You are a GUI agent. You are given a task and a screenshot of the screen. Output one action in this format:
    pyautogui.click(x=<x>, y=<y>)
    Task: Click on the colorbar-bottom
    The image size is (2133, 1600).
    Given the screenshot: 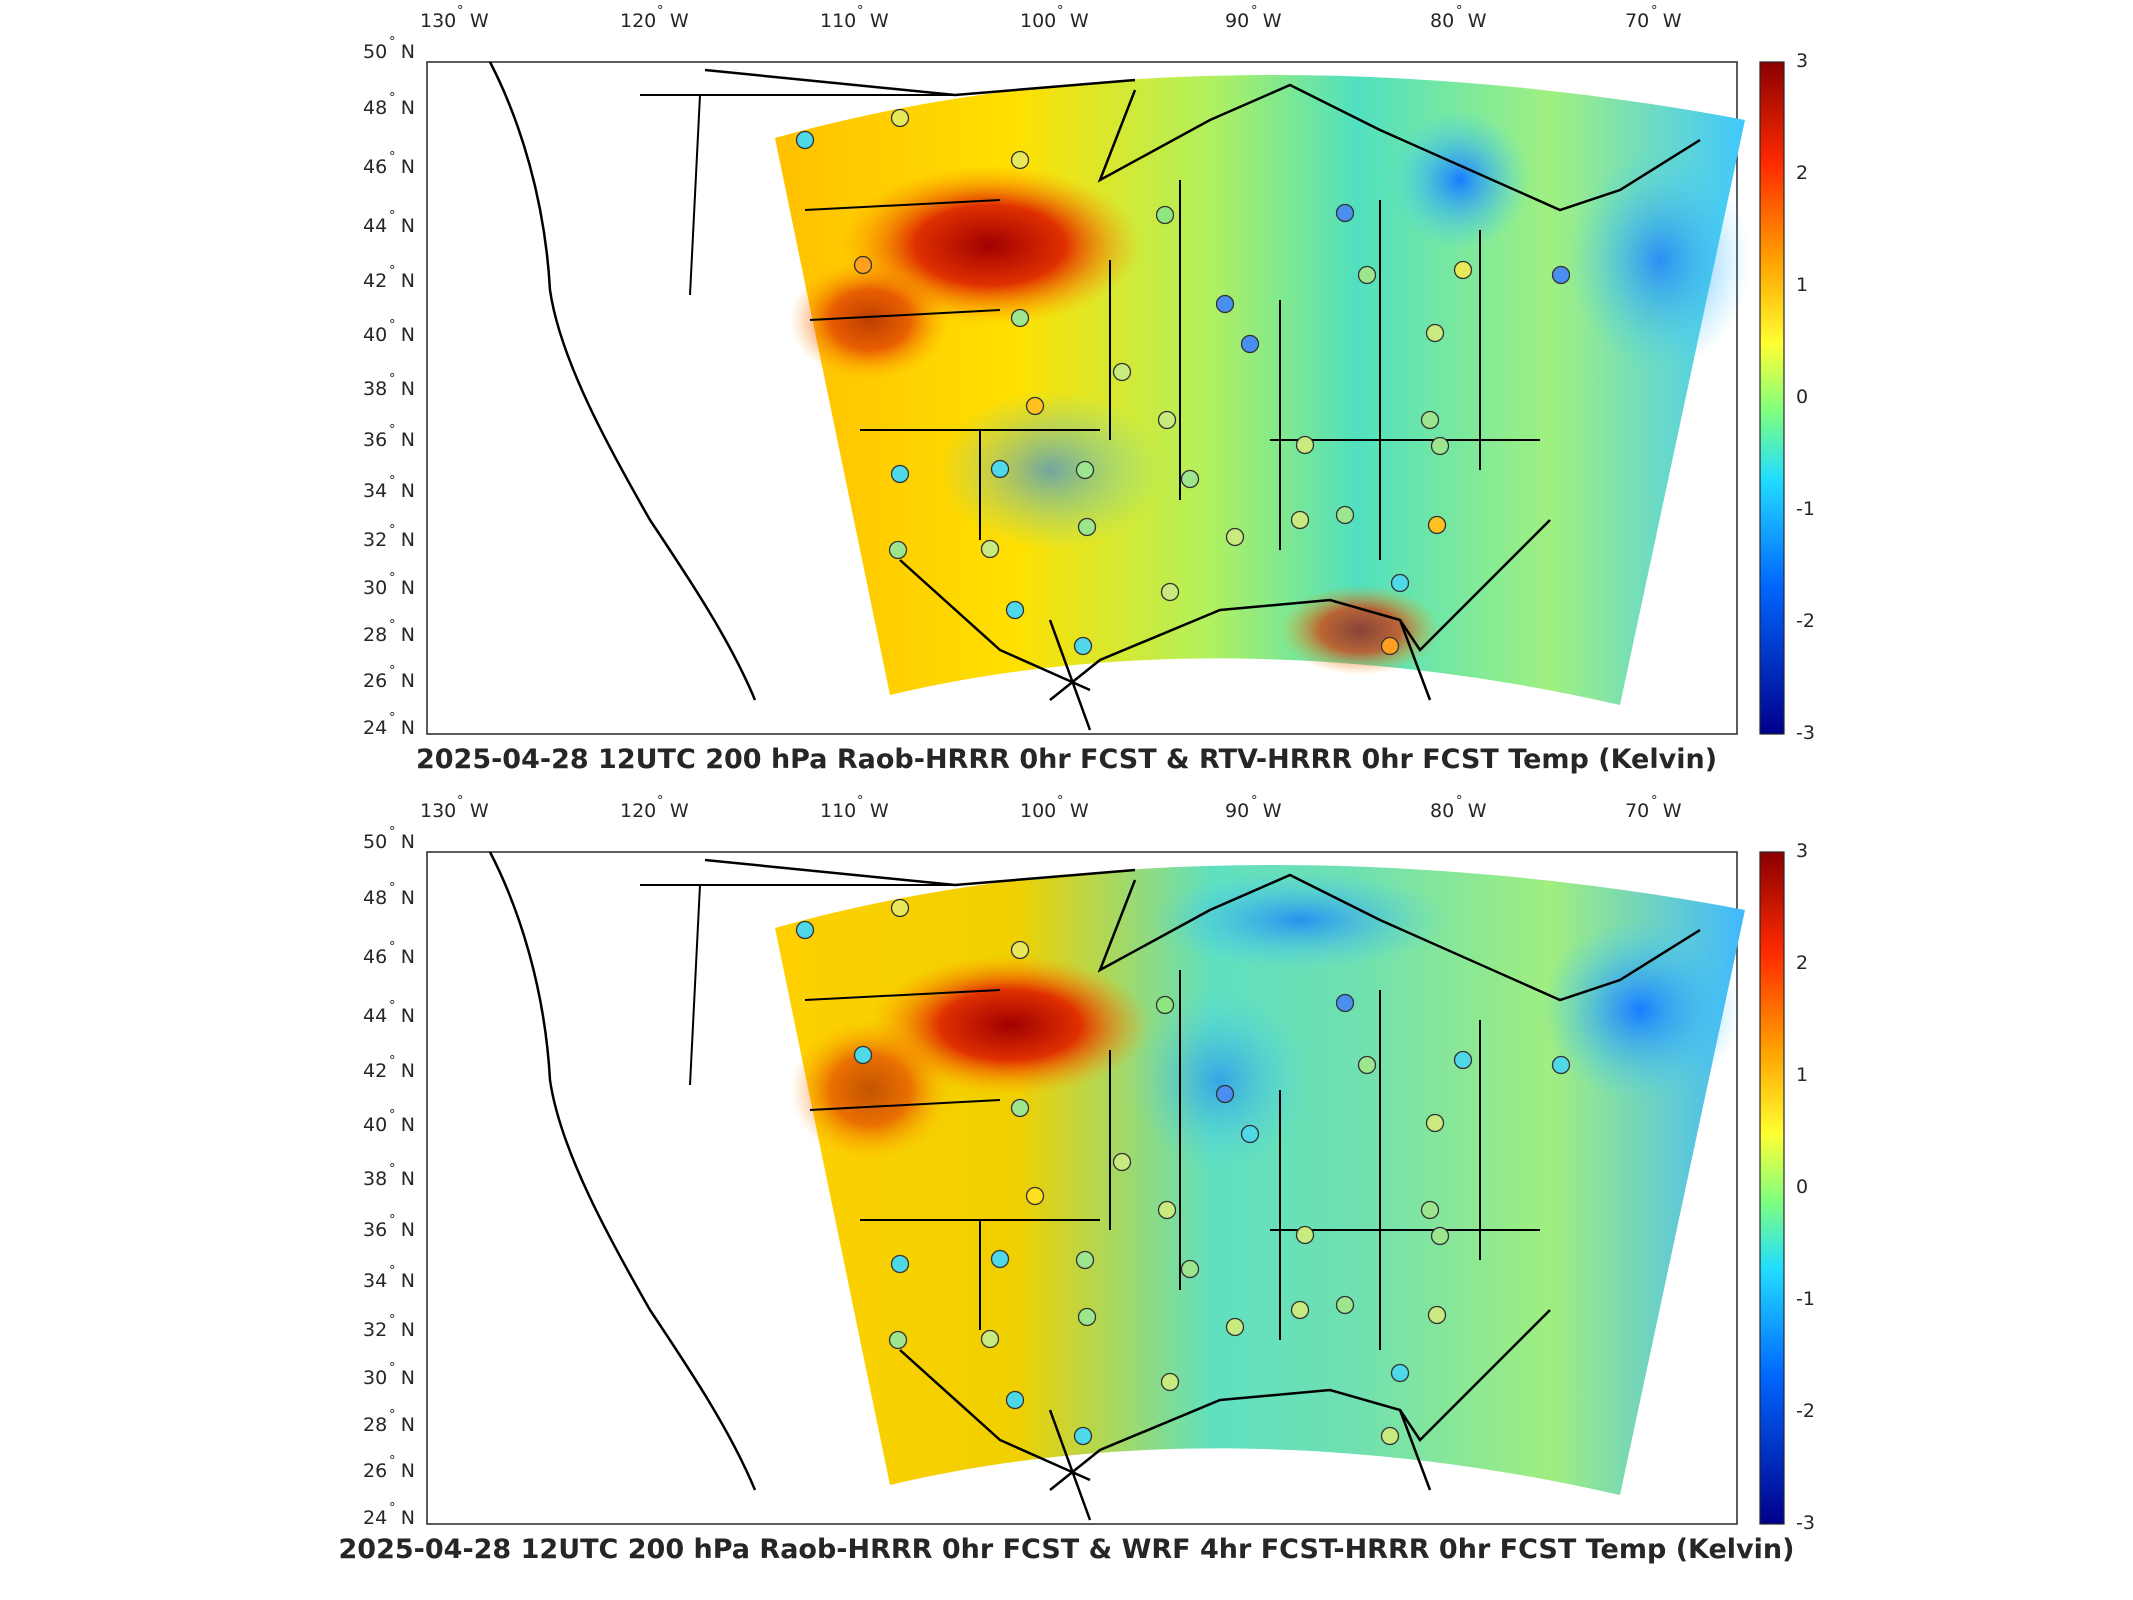 What is the action you would take?
    pyautogui.click(x=1772, y=1188)
    